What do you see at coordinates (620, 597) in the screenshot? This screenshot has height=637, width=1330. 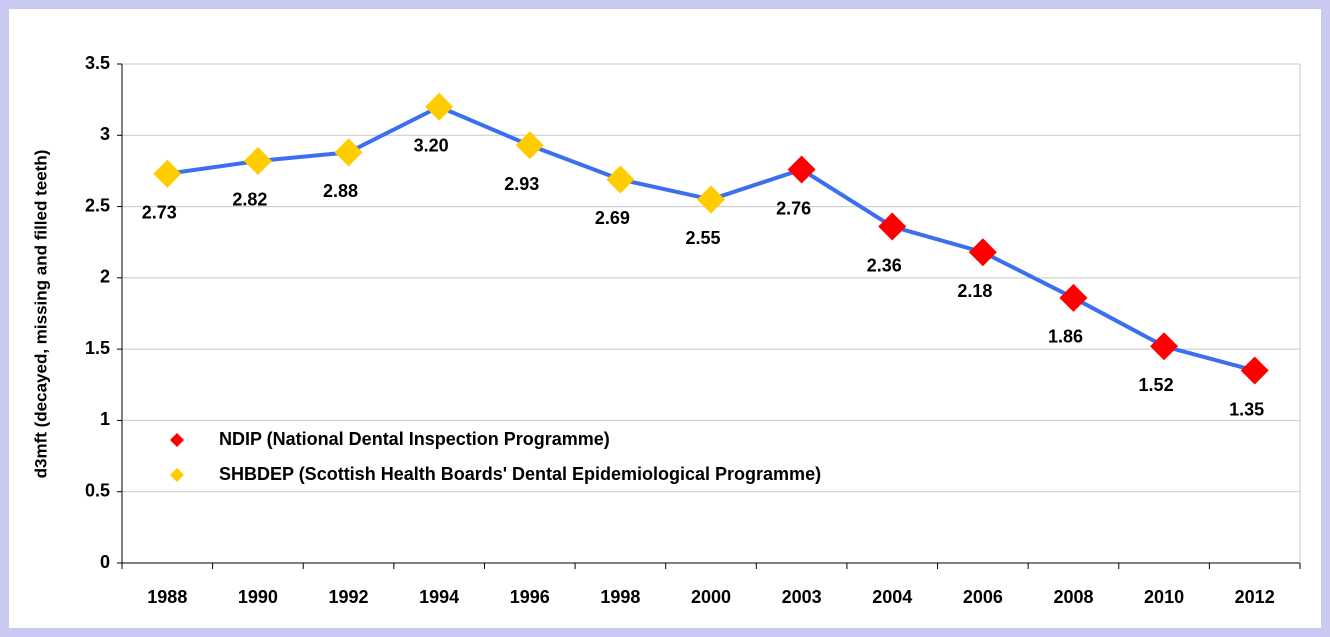 I see `x-tick-label: 1998` at bounding box center [620, 597].